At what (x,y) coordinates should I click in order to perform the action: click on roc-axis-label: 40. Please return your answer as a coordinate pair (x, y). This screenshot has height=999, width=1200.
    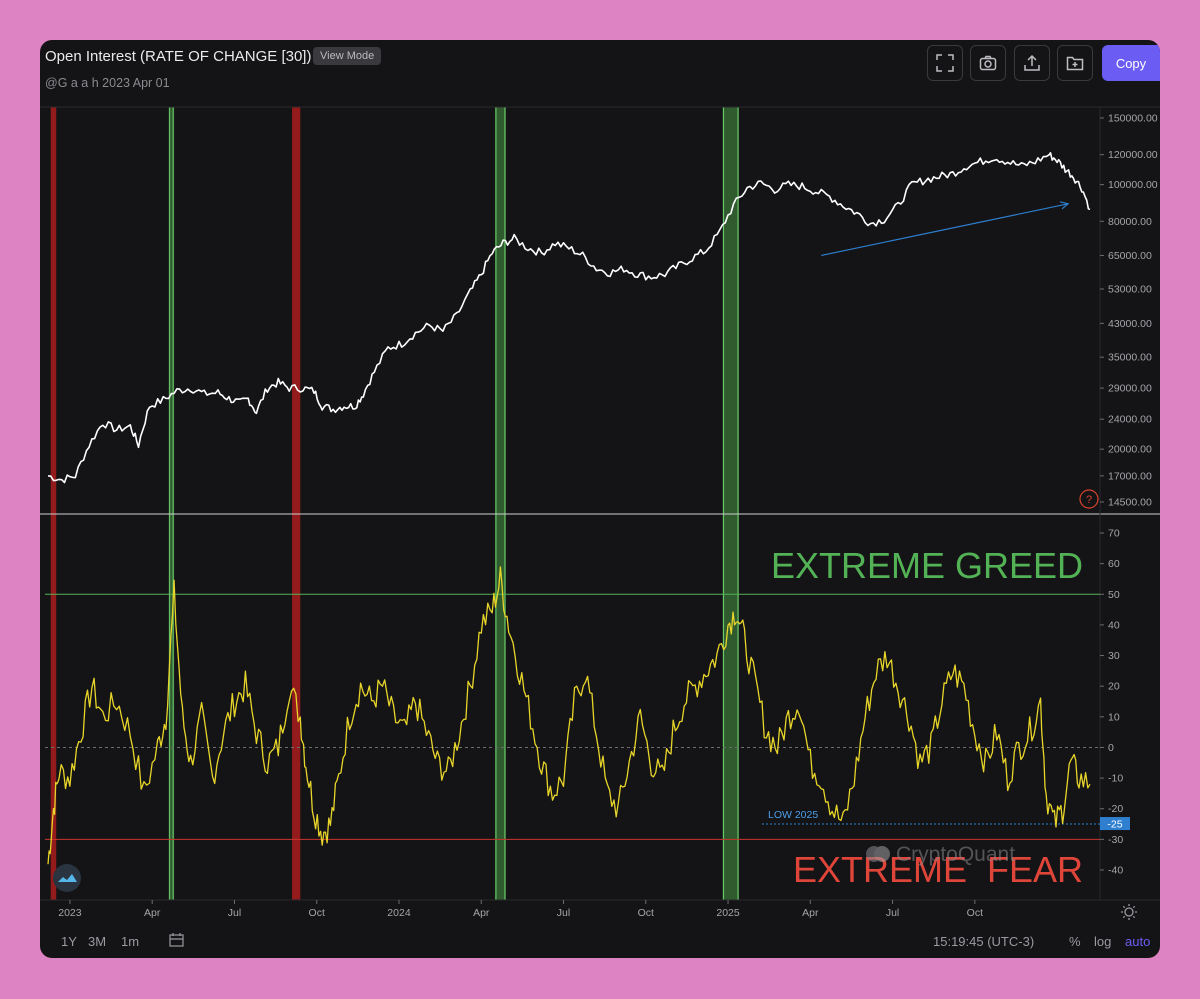
    Looking at the image, I should click on (1114, 625).